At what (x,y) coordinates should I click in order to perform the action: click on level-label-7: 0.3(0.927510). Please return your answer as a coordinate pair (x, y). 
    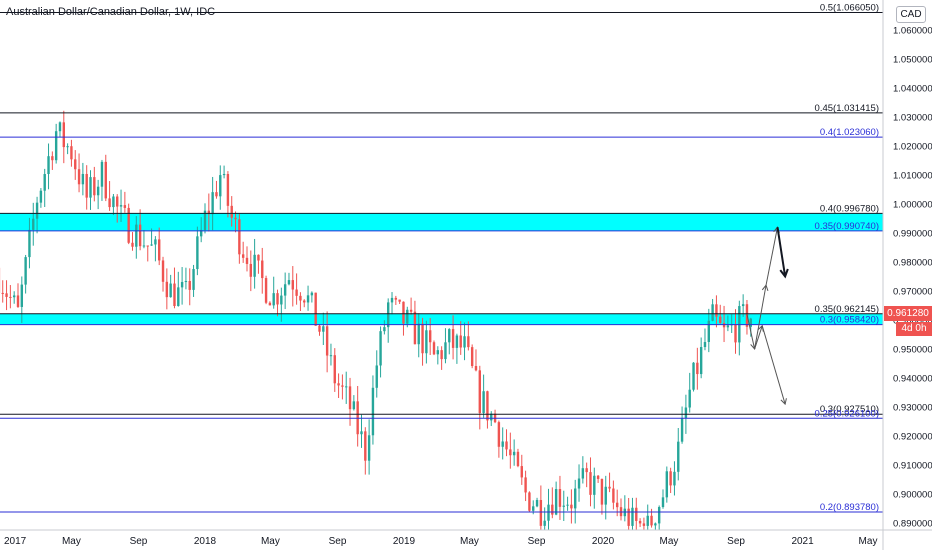
    Looking at the image, I should click on (849, 409).